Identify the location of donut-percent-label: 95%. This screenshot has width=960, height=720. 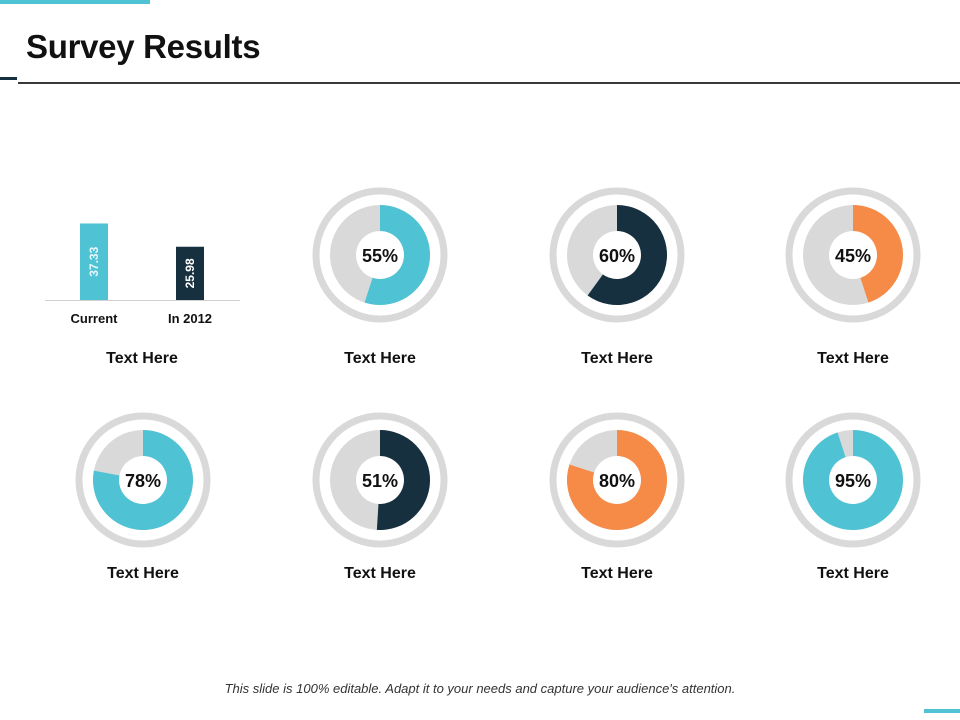
(853, 481).